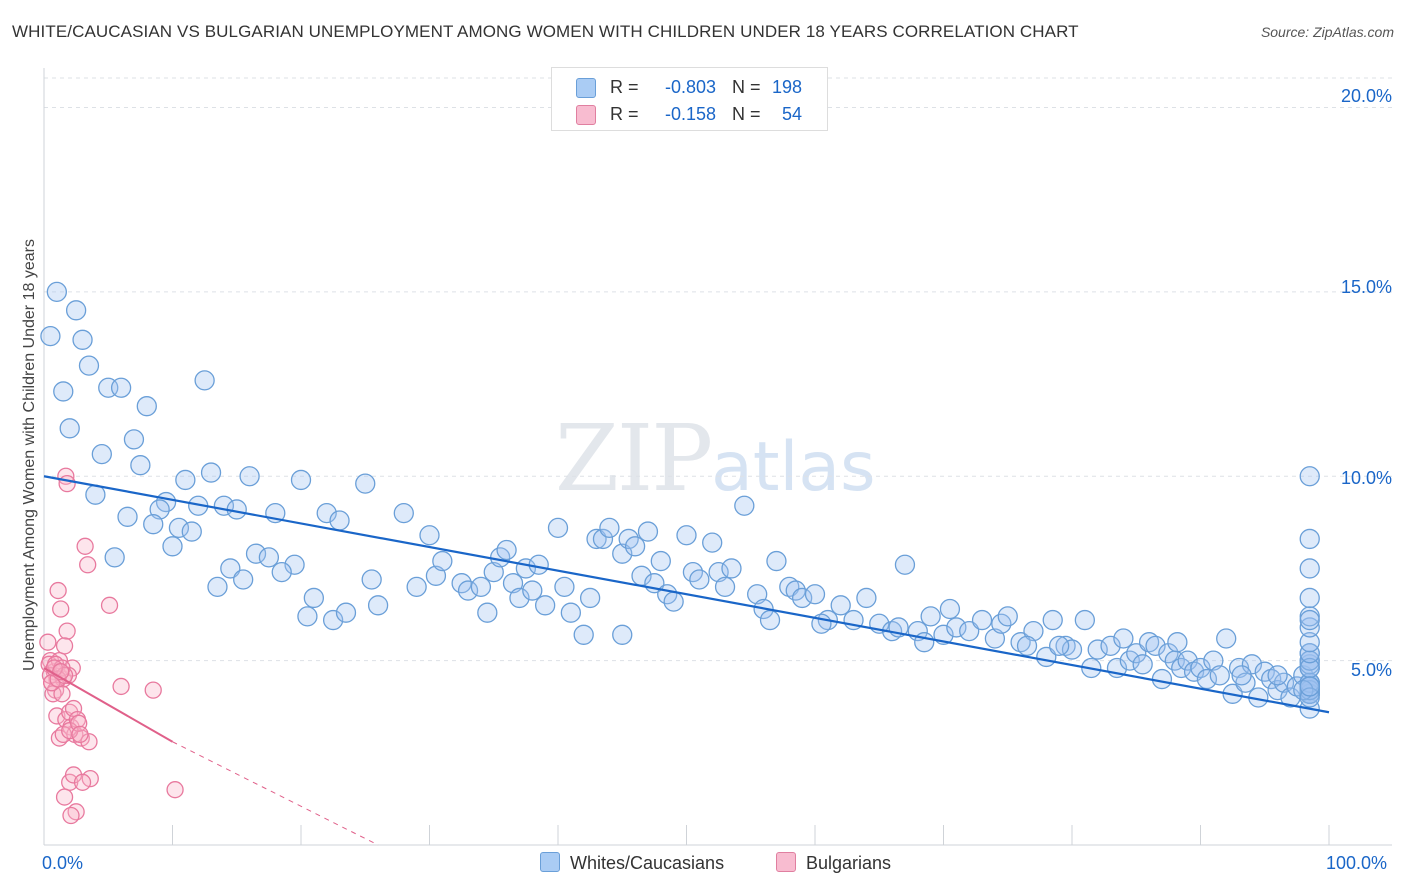 This screenshot has width=1406, height=892. I want to click on legend-swatch-pink, so click(586, 115).